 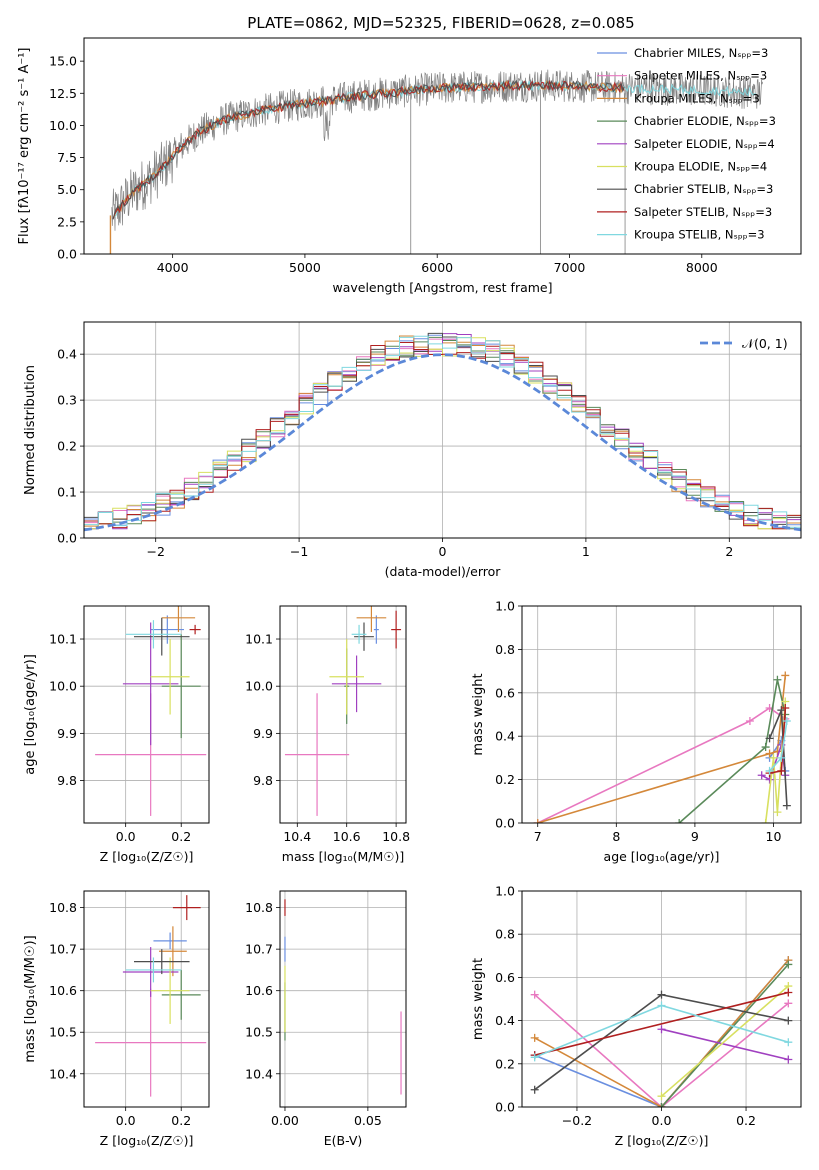 What do you see at coordinates (347, 836) in the screenshot?
I see `x-tick-label: 10.6` at bounding box center [347, 836].